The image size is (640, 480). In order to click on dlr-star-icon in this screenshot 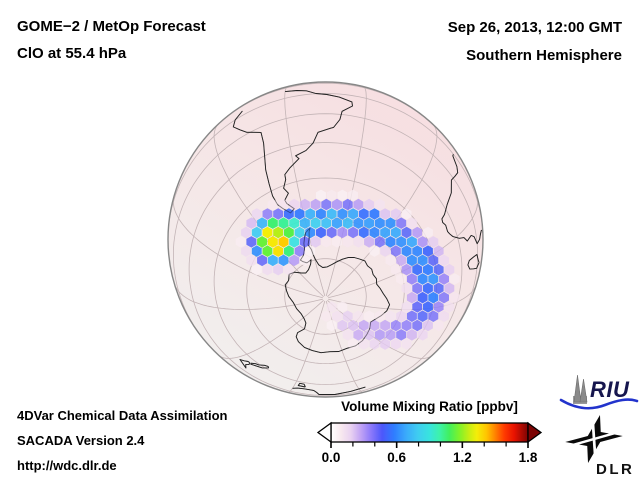, I will do `click(594, 439)`.